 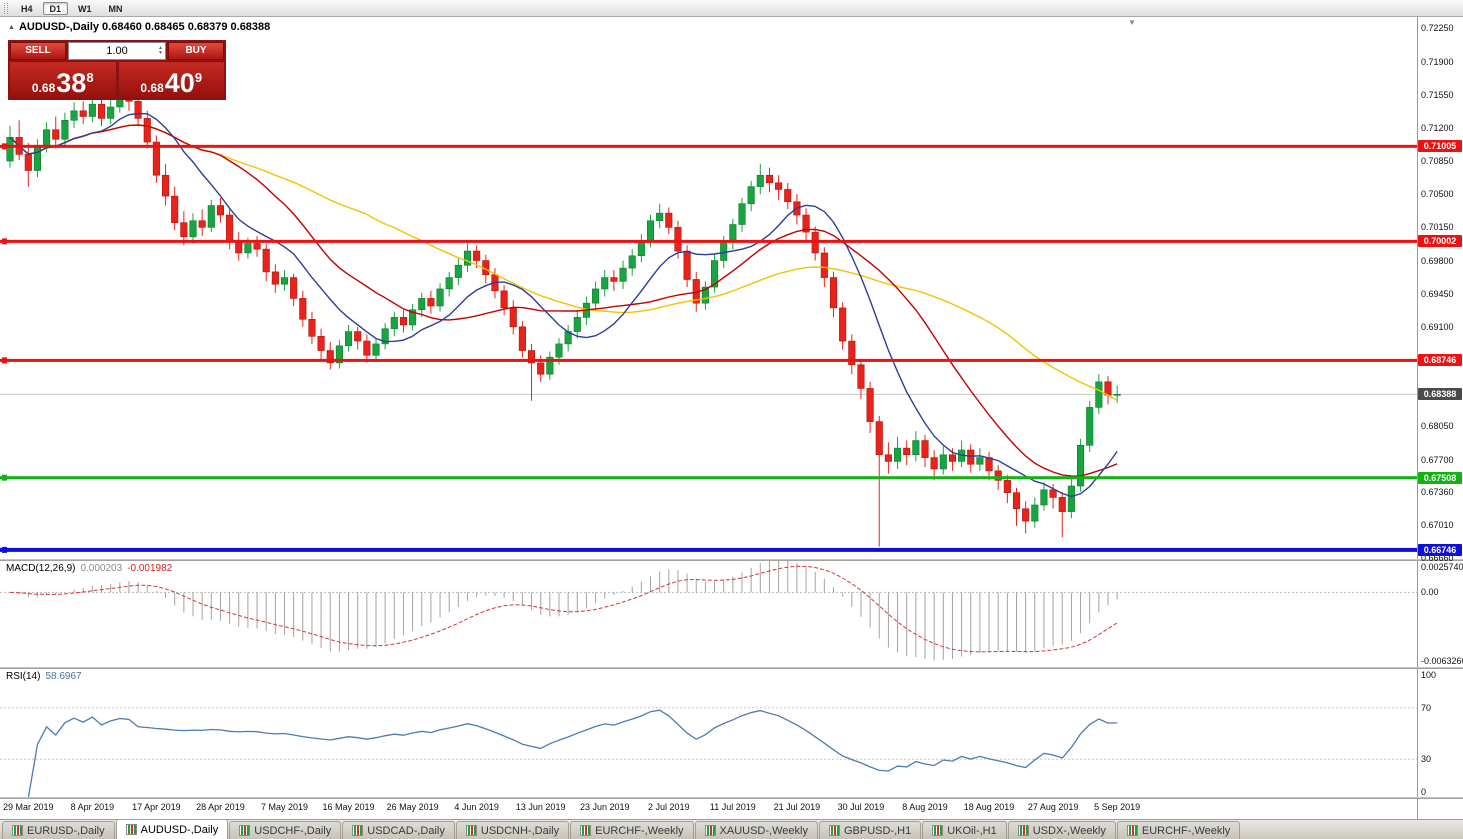 I want to click on tab-eurusd-daily: EURUSD-,Daily, so click(x=58, y=830).